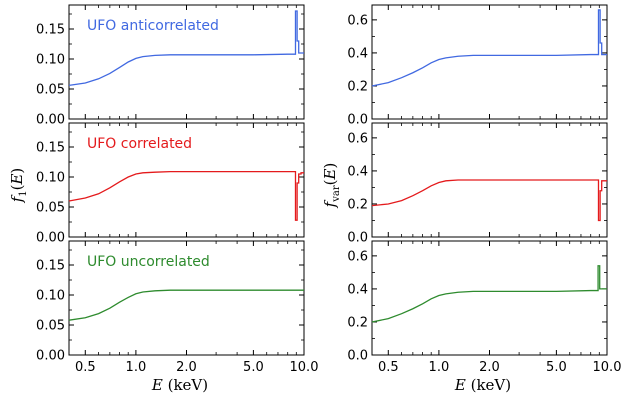 The width and height of the screenshot is (630, 399). I want to click on right-panel-1: 0.0 0.2 0.4 0.6, so click(477, 66).